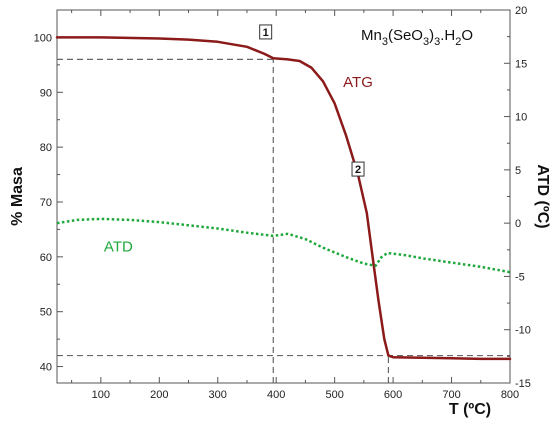  Describe the element at coordinates (467, 35) in the screenshot. I see `formula-part: O` at that location.